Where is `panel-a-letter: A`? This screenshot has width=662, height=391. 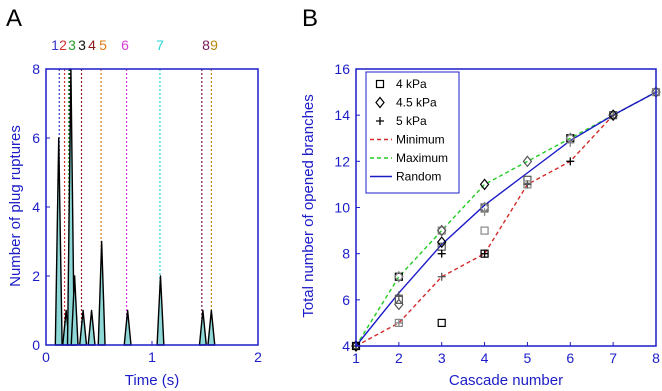
panel-a-letter: A is located at coordinates (14, 18).